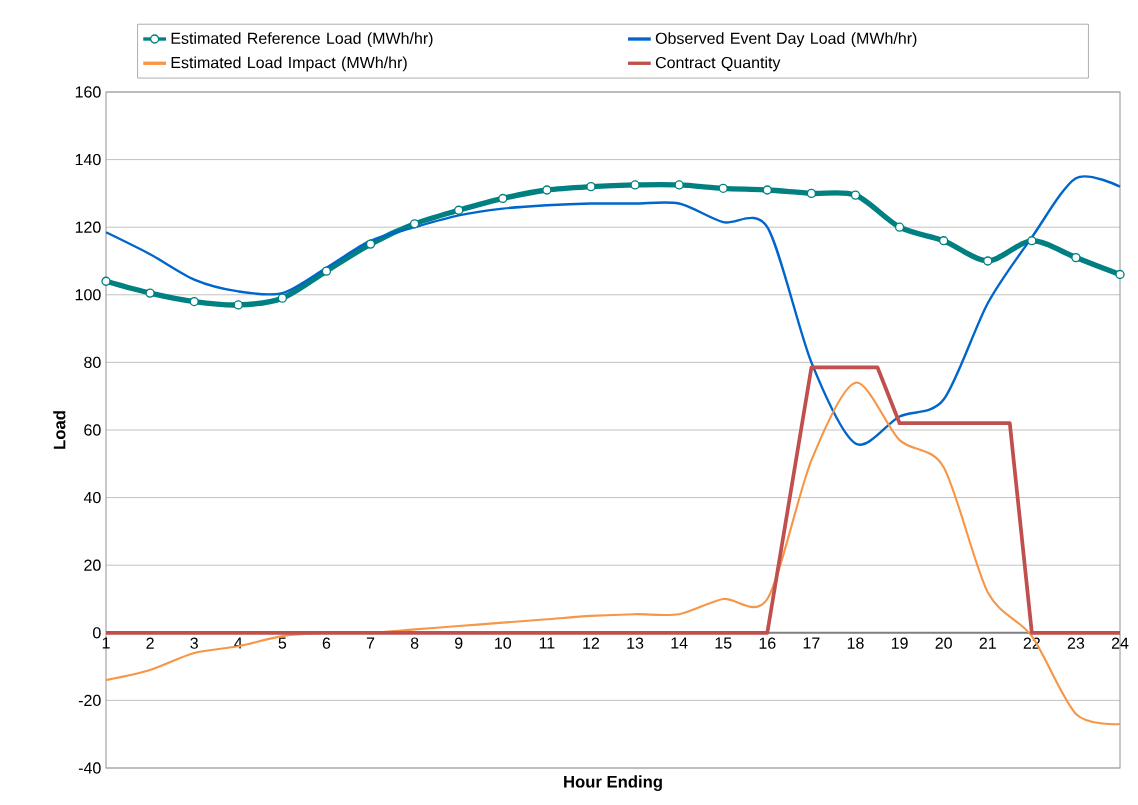 This screenshot has width=1138, height=805. I want to click on x-tick-label: 15, so click(723, 643).